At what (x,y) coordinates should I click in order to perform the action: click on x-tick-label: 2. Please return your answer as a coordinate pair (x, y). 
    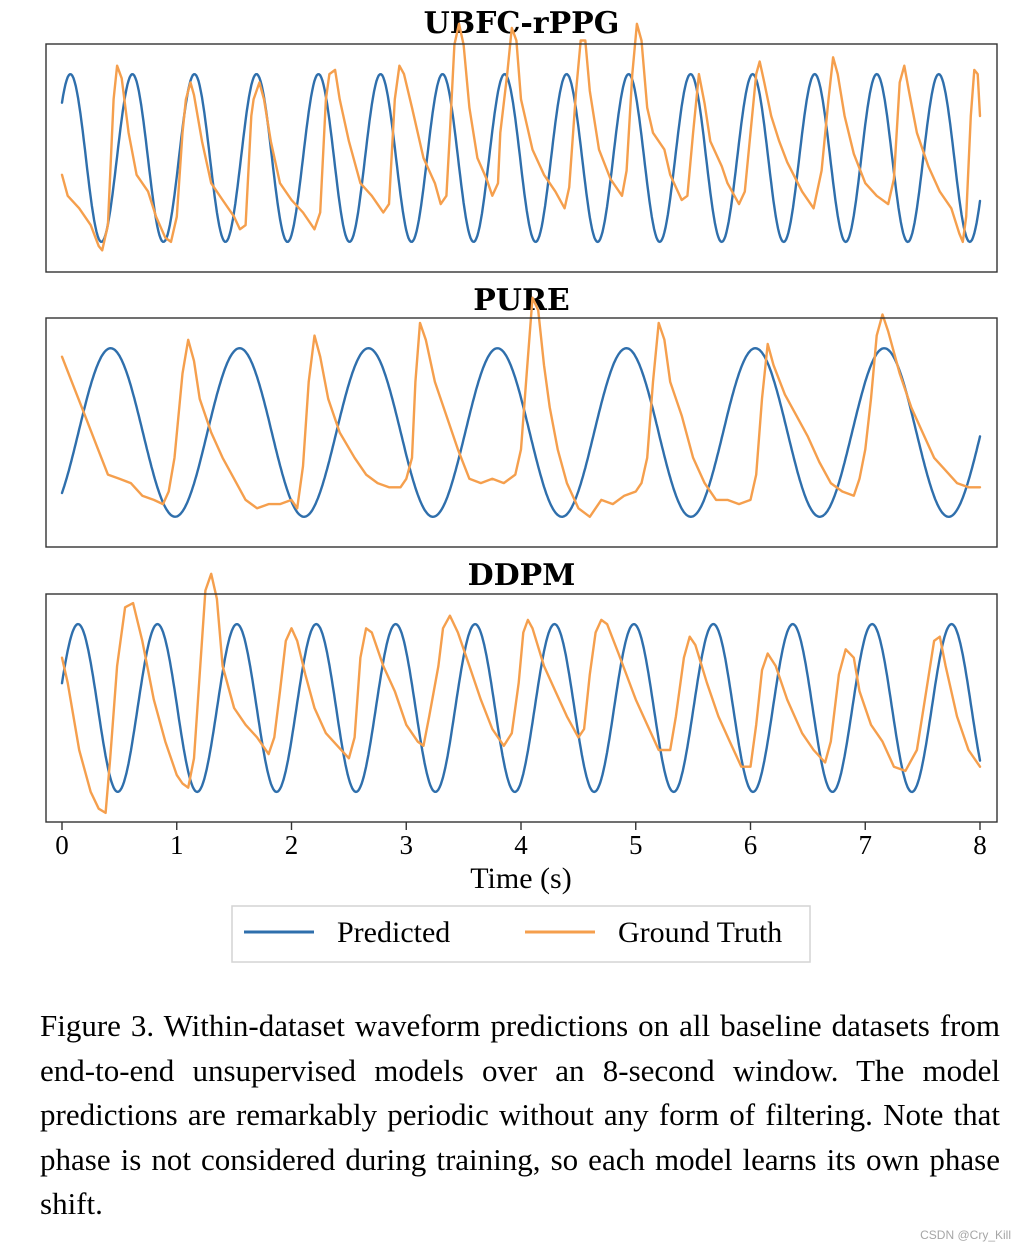
    Looking at the image, I should click on (292, 845).